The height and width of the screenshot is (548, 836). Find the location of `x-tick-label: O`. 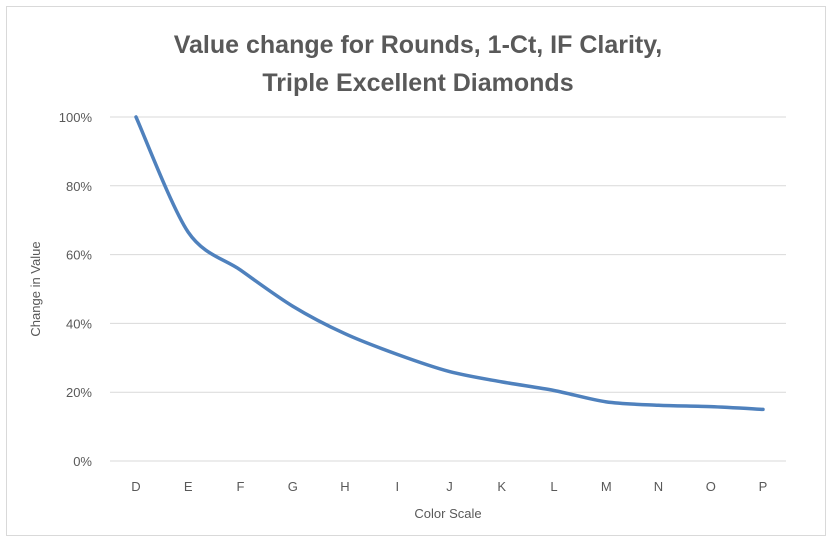

x-tick-label: O is located at coordinates (711, 486).